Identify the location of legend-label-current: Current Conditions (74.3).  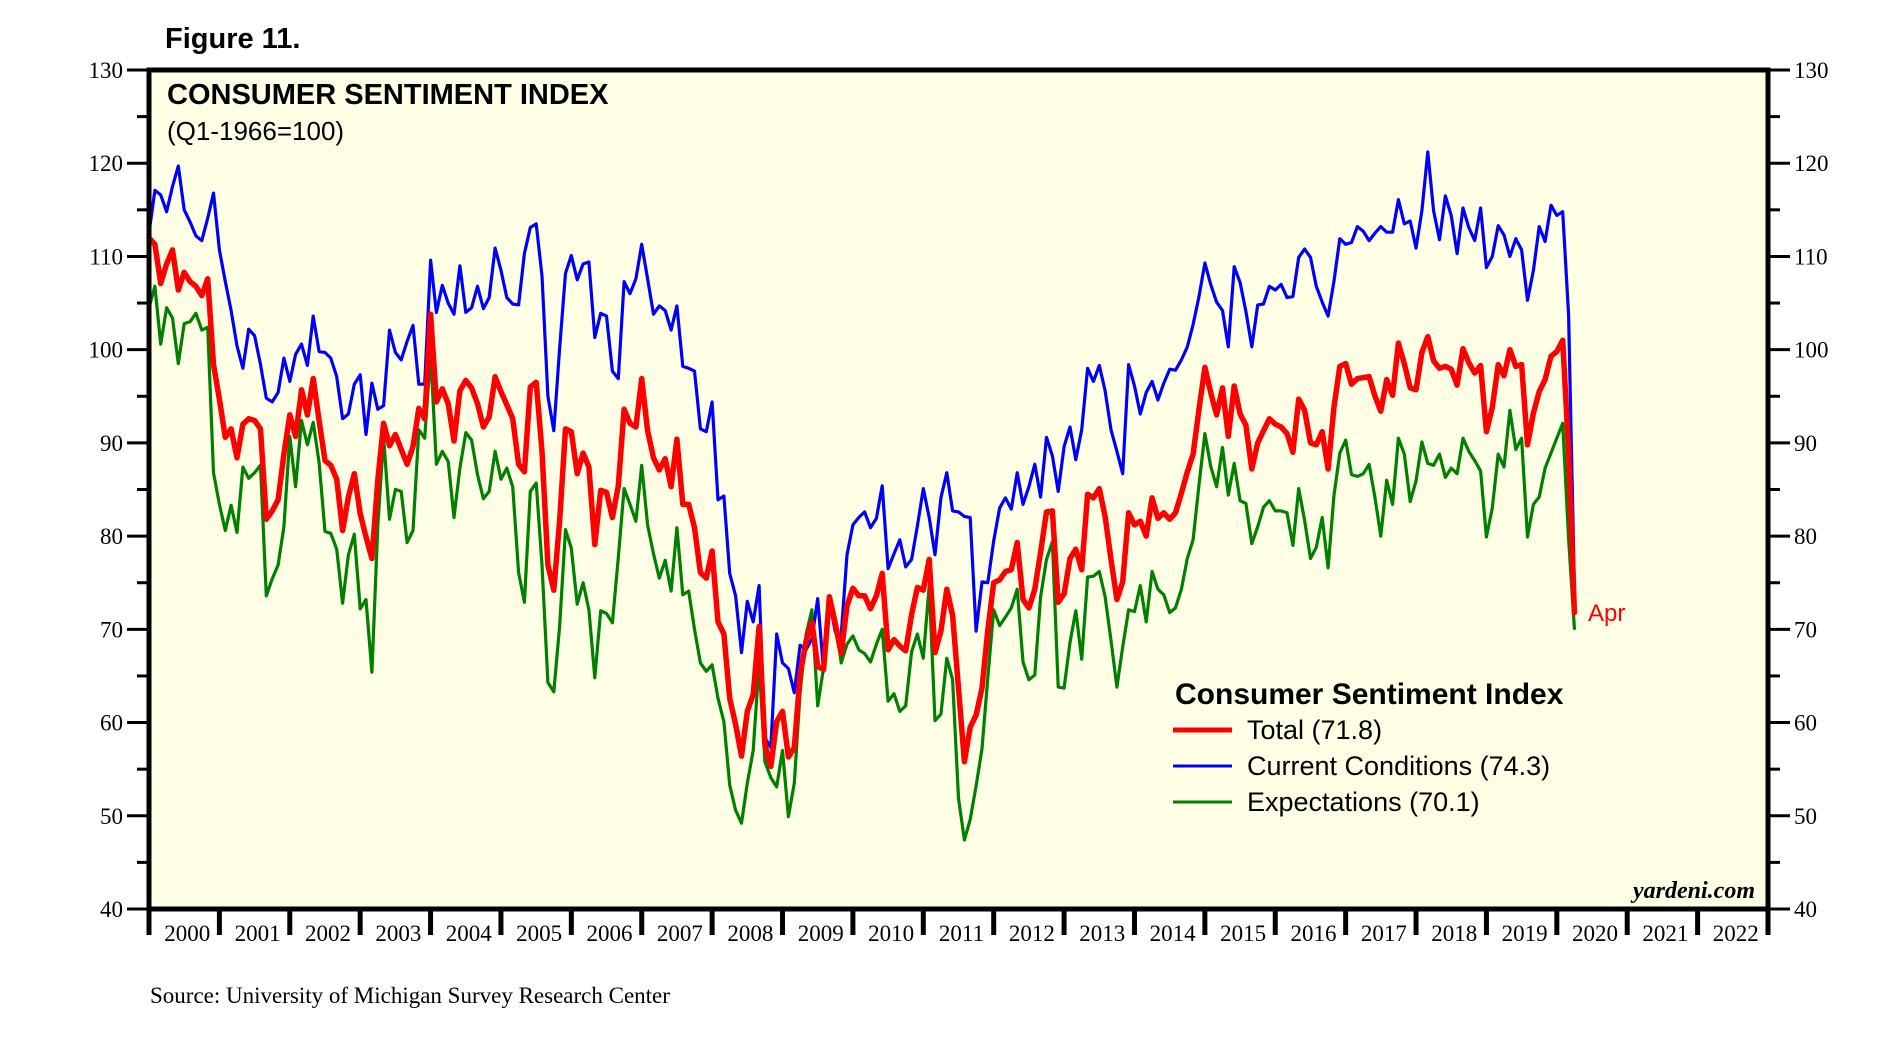
(1398, 766).